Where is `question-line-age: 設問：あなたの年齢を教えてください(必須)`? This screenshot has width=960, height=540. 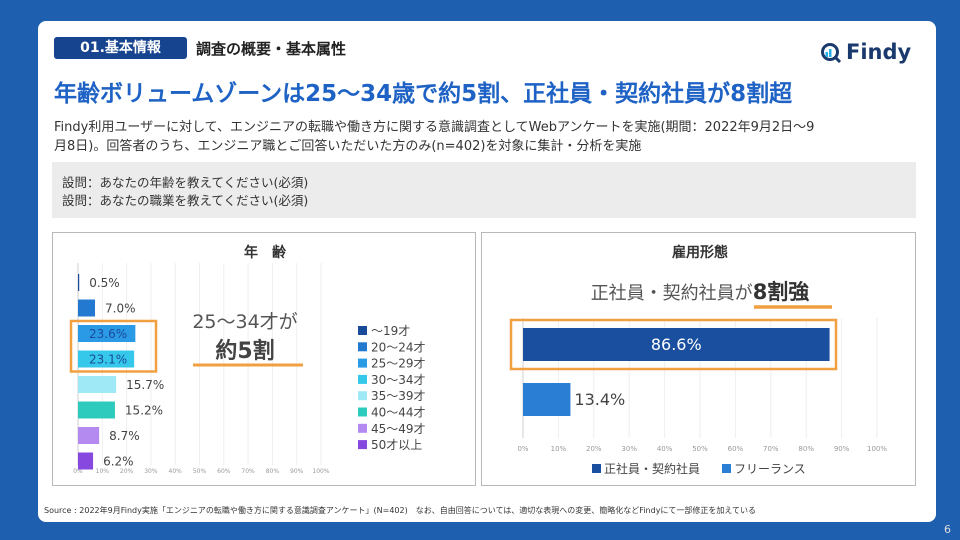 question-line-age: 設問：あなたの年齢を教えてください(必須) is located at coordinates (185, 182).